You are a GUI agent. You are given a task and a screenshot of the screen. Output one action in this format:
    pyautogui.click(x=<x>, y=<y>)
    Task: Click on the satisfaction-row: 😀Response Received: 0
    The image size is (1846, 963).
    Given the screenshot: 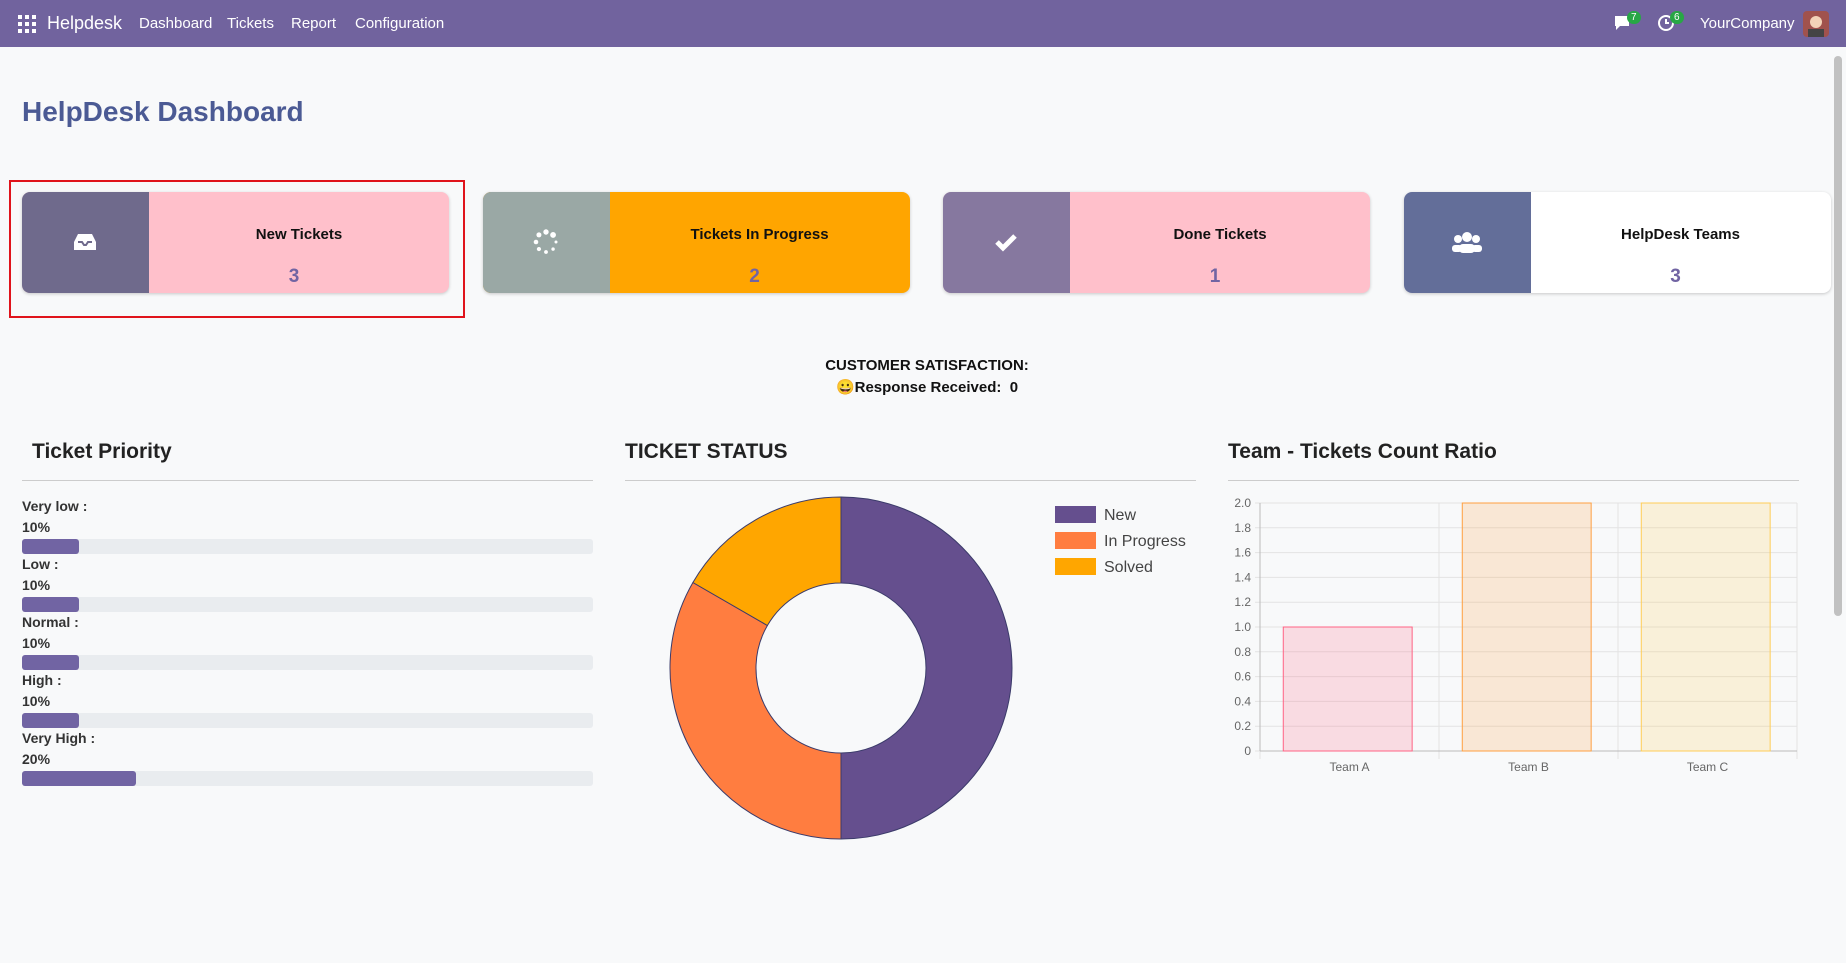 What is the action you would take?
    pyautogui.click(x=927, y=387)
    